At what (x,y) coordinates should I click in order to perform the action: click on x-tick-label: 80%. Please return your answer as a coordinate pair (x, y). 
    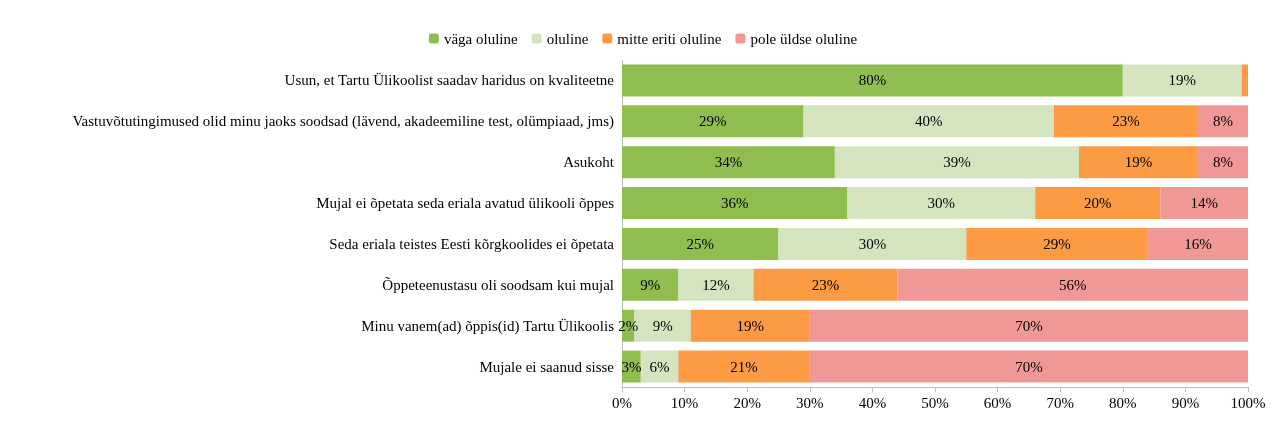
    Looking at the image, I should click on (1123, 402).